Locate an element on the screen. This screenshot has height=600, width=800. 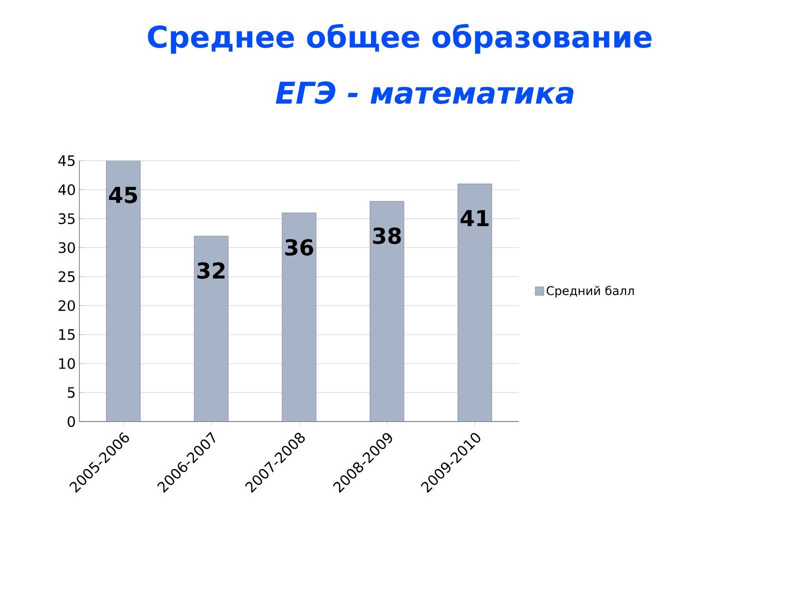
y-tick-label: 5 is located at coordinates (71, 392).